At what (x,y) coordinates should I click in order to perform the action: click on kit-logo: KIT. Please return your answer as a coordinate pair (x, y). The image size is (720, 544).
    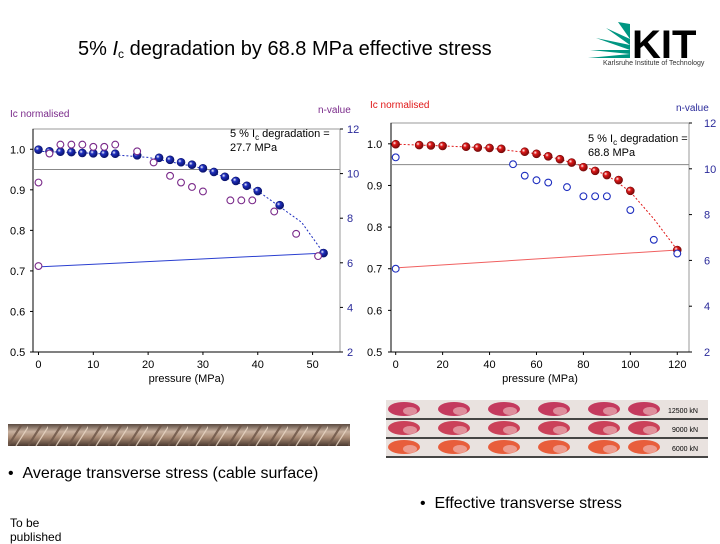
    Looking at the image, I should click on (642, 44).